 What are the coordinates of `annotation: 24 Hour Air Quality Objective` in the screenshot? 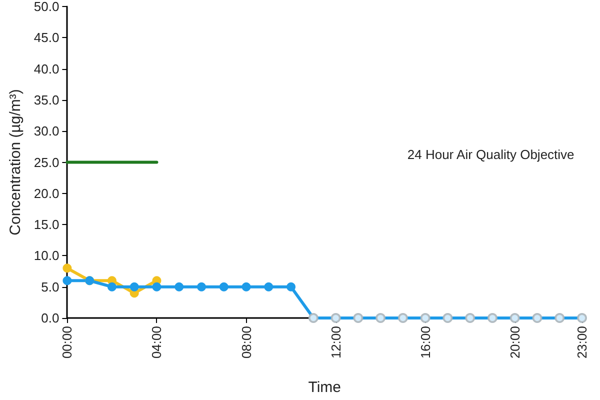 It's located at (490, 154).